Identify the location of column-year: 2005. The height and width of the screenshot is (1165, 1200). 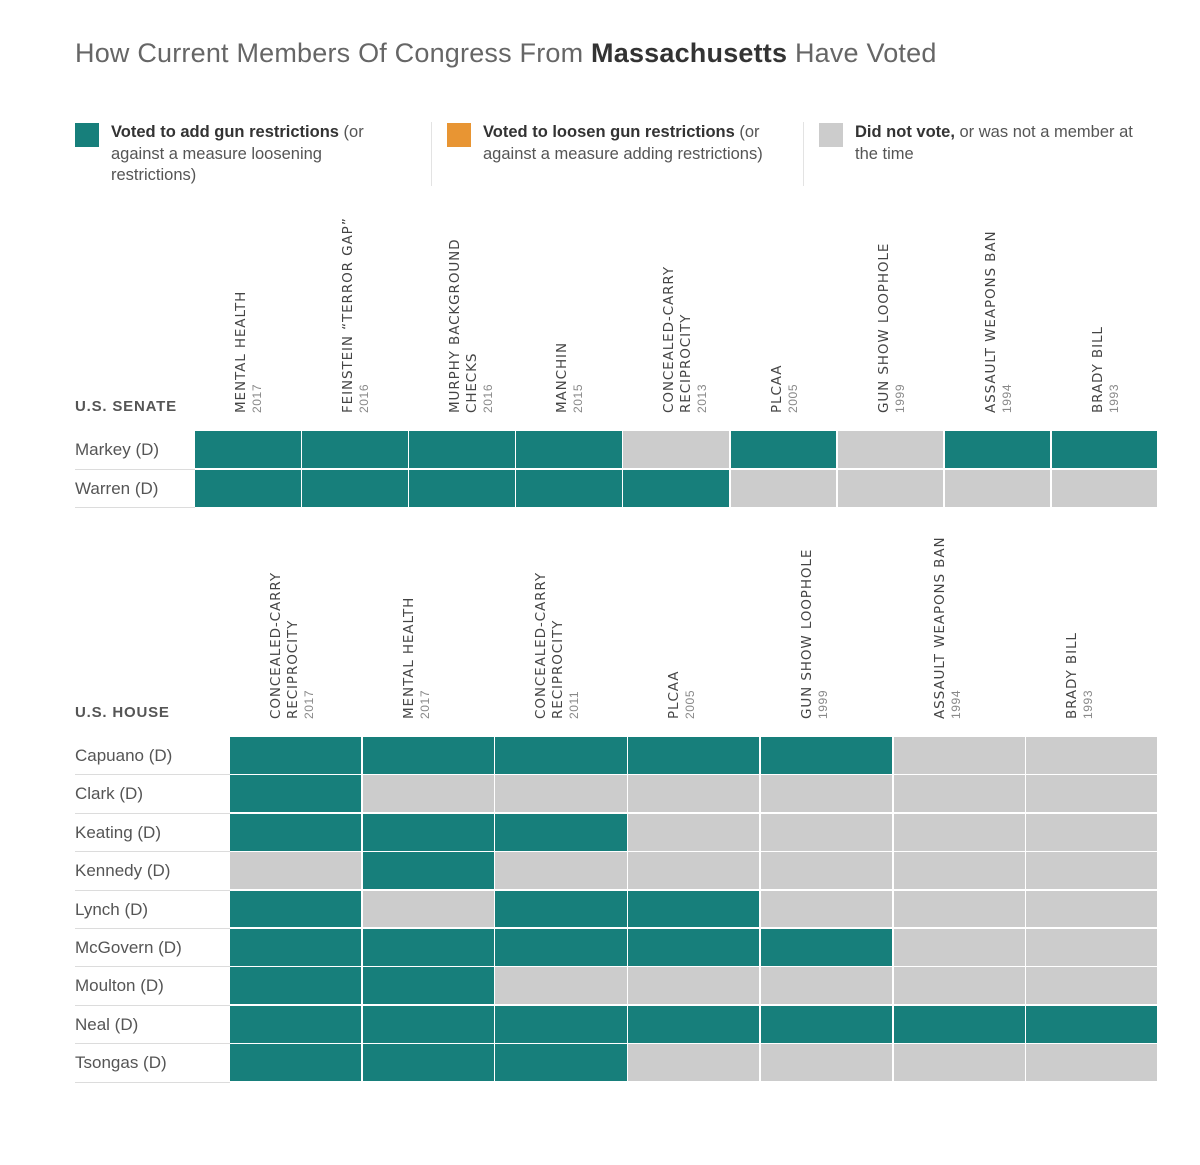
(792, 398).